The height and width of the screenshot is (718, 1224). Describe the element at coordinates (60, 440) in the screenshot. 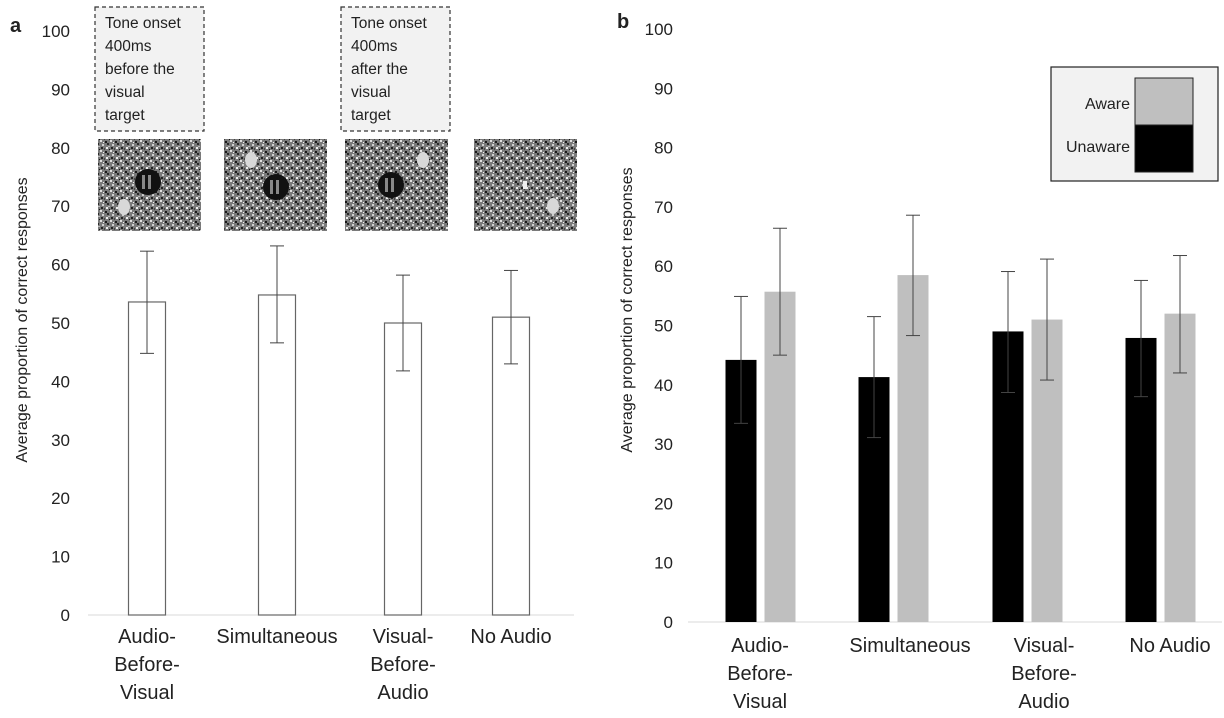

I see `y-tick-label-a: 30` at that location.